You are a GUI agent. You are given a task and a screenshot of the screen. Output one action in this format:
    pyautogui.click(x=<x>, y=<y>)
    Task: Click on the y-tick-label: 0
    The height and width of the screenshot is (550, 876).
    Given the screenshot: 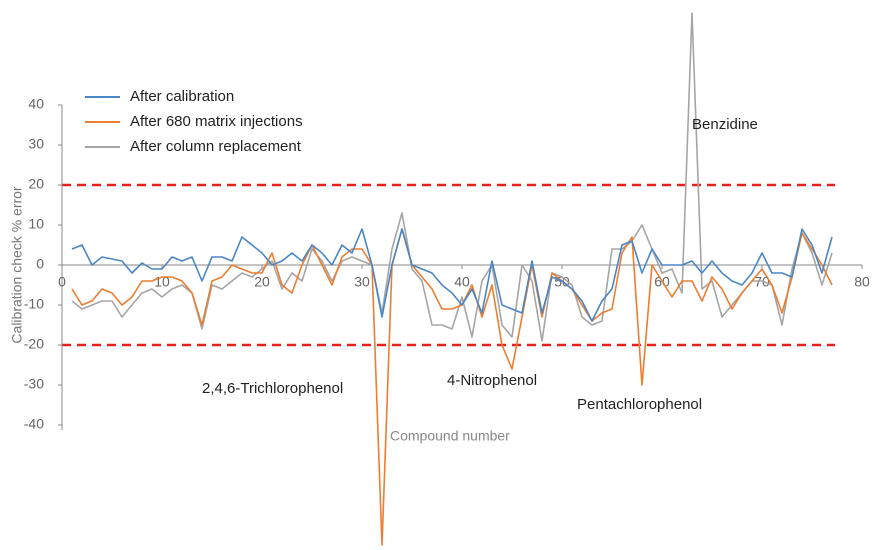 What is the action you would take?
    pyautogui.click(x=40, y=264)
    